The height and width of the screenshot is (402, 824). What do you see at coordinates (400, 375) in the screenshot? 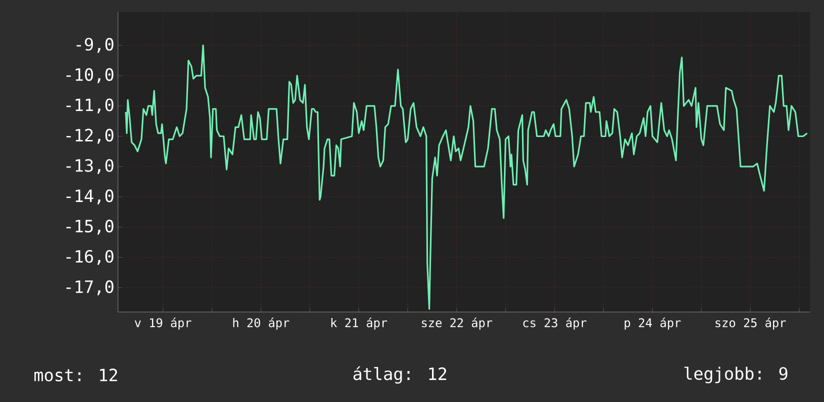
I see `text: átlag: 12` at bounding box center [400, 375].